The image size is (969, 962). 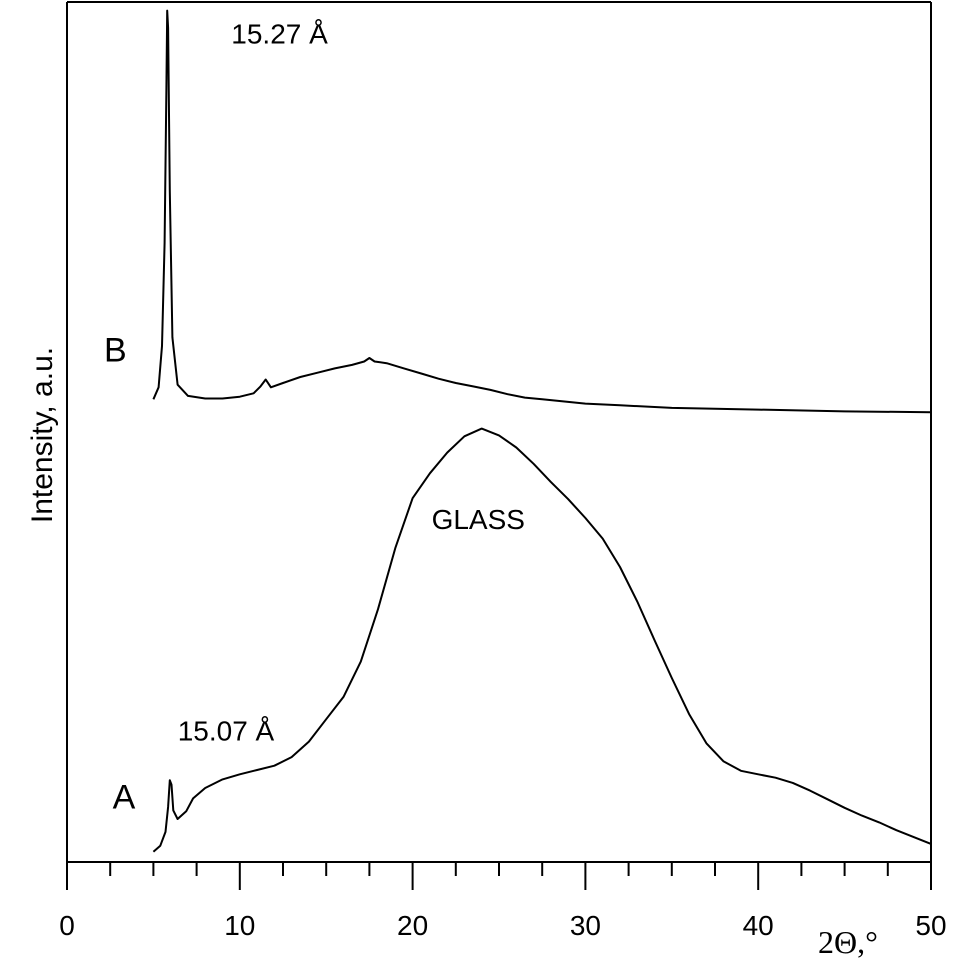 I want to click on x-axis-tick-labels: 0 10 20 30 40 50, so click(x=502, y=925).